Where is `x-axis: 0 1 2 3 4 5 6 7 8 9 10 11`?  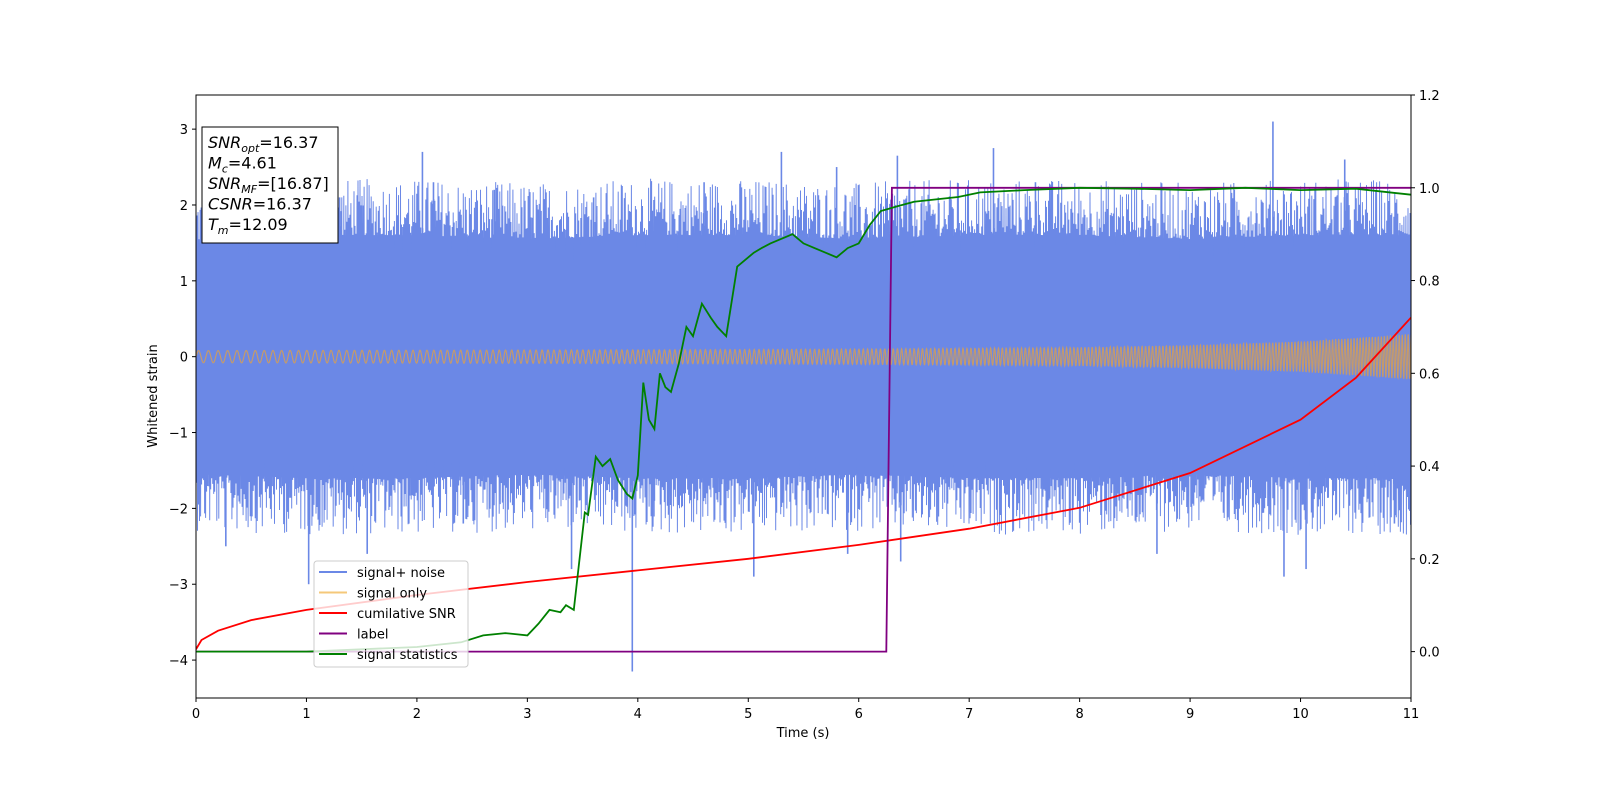
x-axis: 0 1 2 3 4 5 6 7 8 9 10 11 is located at coordinates (805, 710).